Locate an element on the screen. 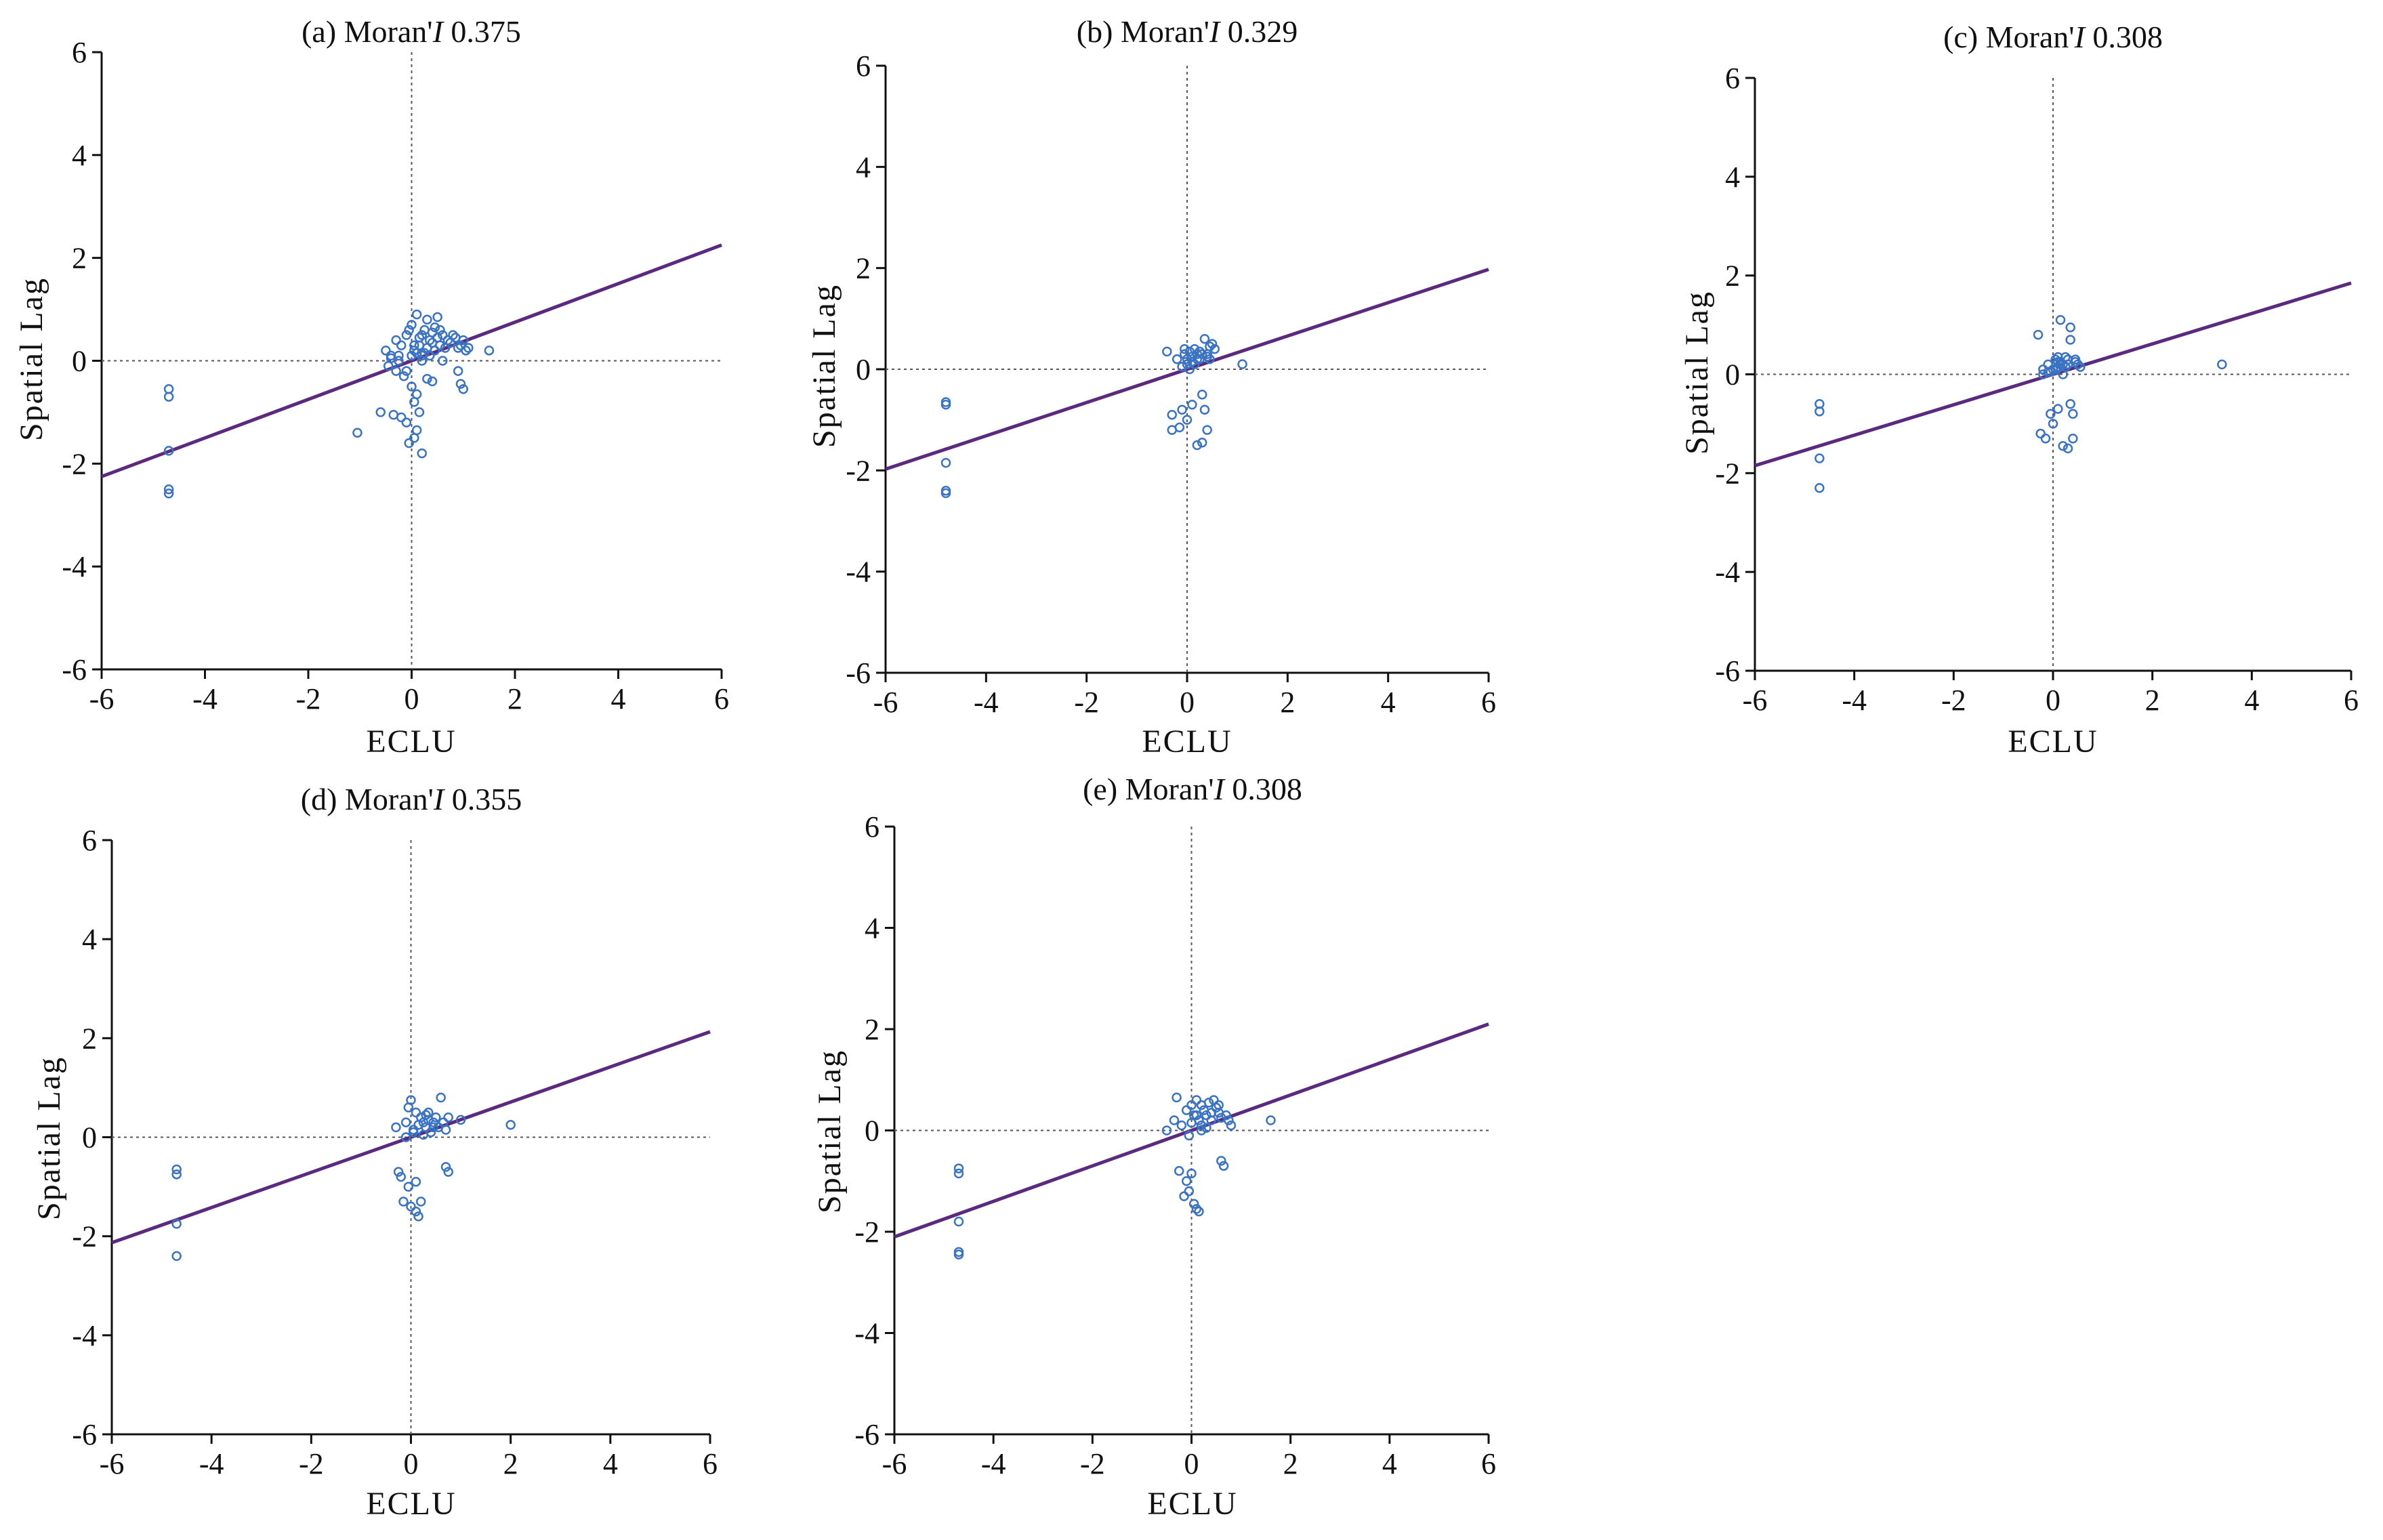 The height and width of the screenshot is (1540, 2383). y-tick-label: -4 is located at coordinates (858, 572).